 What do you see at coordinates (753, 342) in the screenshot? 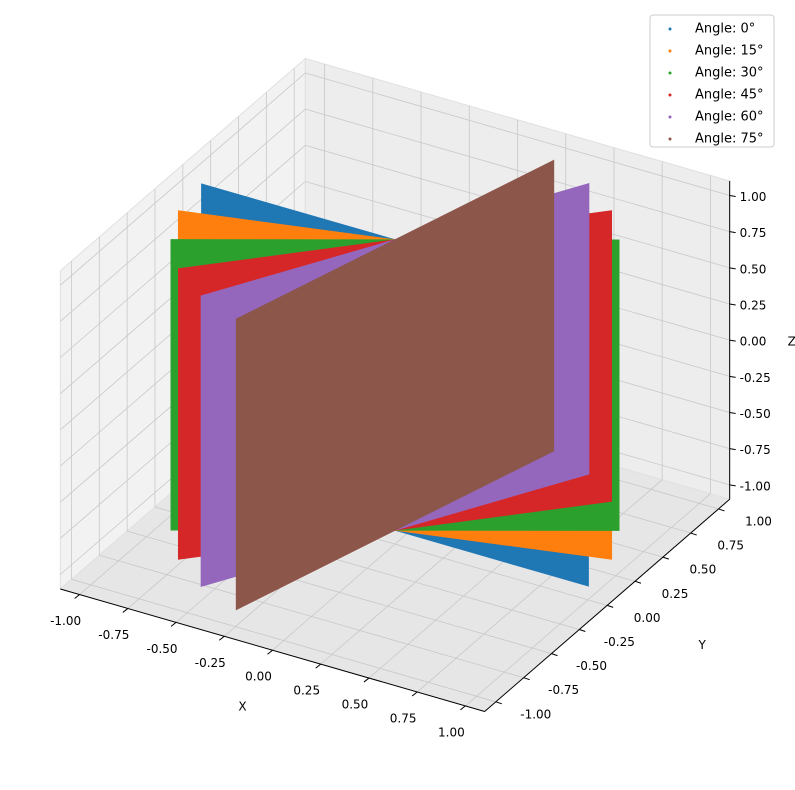
I see `z-tick-label: 0.00` at bounding box center [753, 342].